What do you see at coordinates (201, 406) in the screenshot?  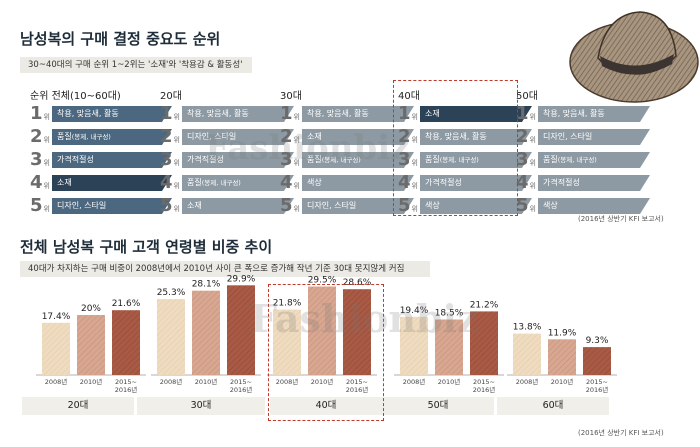 I see `chart-category-label: 30대` at bounding box center [201, 406].